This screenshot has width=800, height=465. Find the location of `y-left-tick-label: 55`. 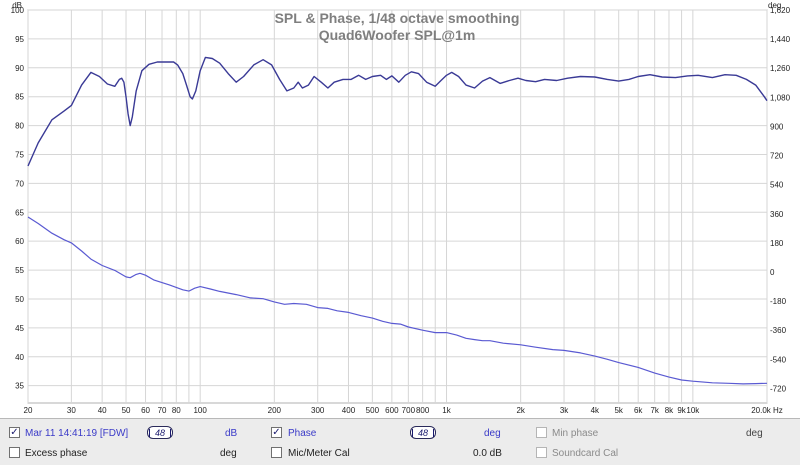

y-left-tick-label: 55 is located at coordinates (19, 270).